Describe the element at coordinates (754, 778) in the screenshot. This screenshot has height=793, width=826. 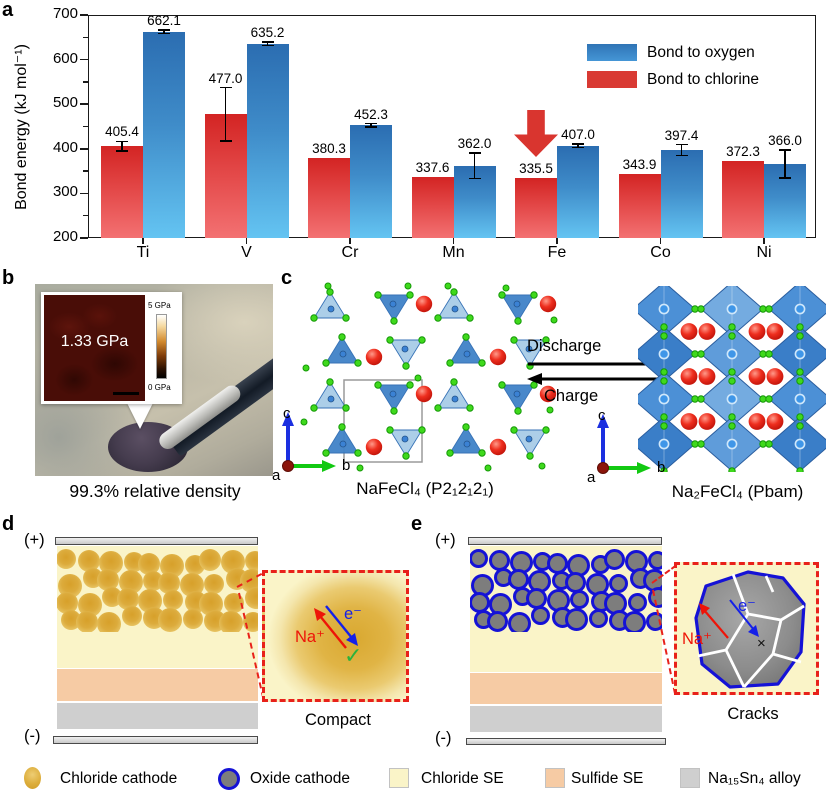
I see `legend-alloy: Na₁₅Sn₄ alloy` at that location.